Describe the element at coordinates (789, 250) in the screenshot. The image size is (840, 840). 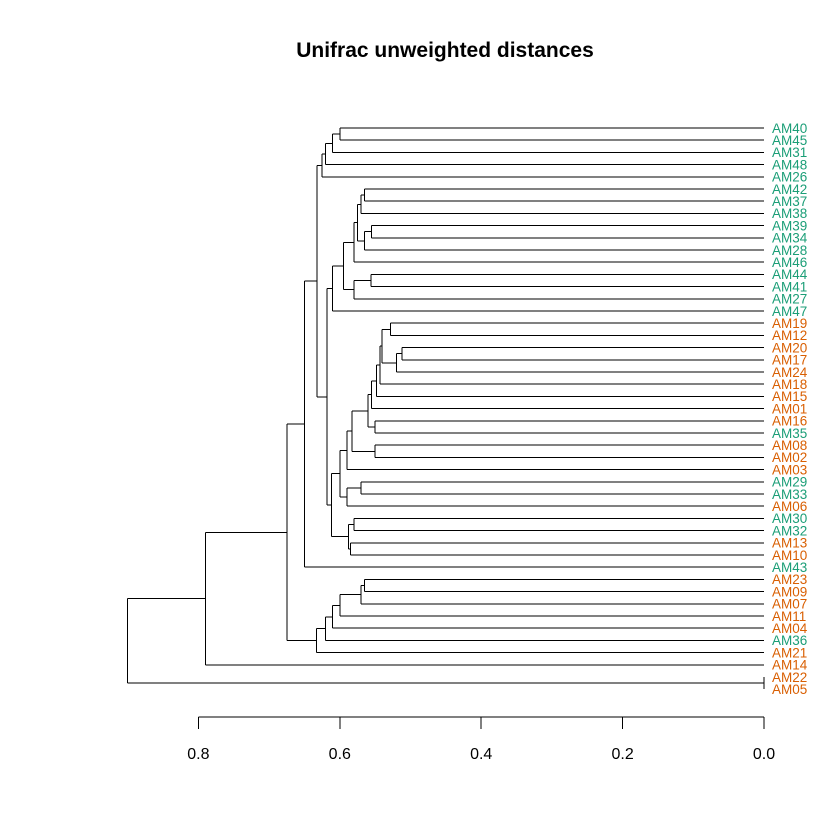
I see `leaf-label: AM28` at that location.